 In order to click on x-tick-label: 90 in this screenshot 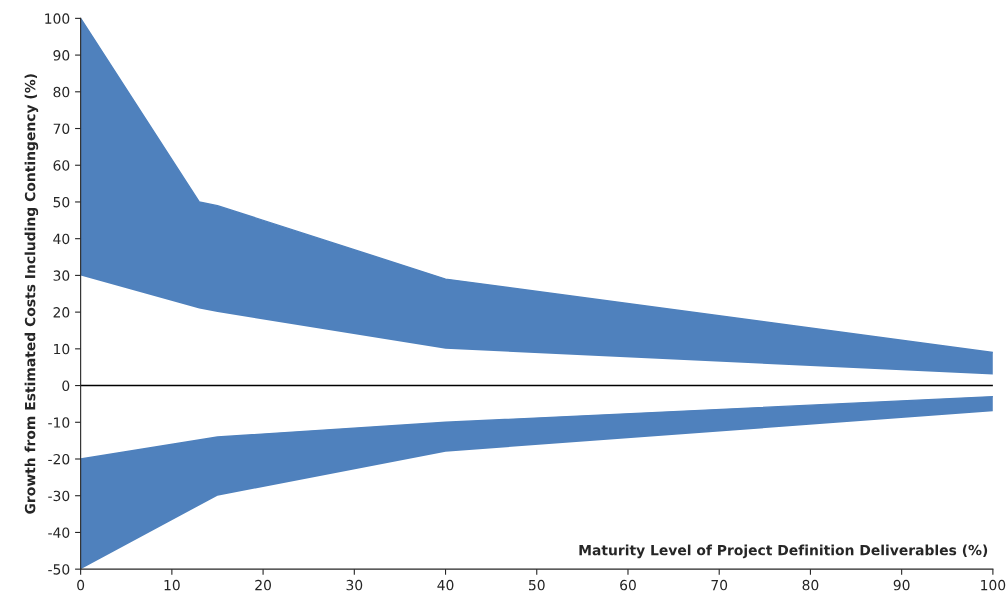, I will do `click(901, 585)`.